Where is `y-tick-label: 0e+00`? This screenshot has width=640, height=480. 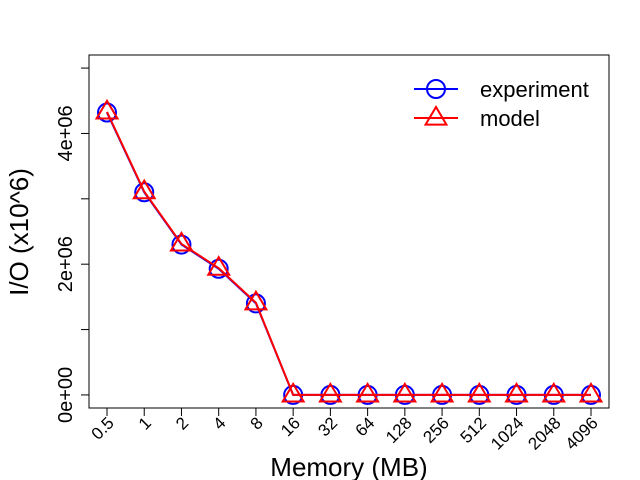
y-tick-label: 0e+00 is located at coordinates (66, 395).